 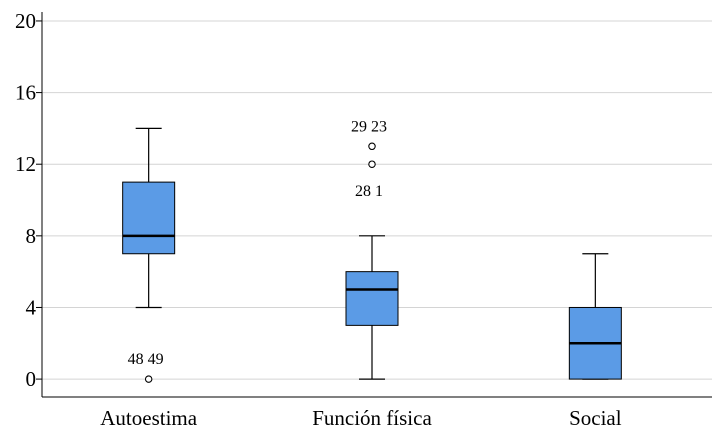 What do you see at coordinates (25, 93) in the screenshot?
I see `y-tick-label-16: 16` at bounding box center [25, 93].